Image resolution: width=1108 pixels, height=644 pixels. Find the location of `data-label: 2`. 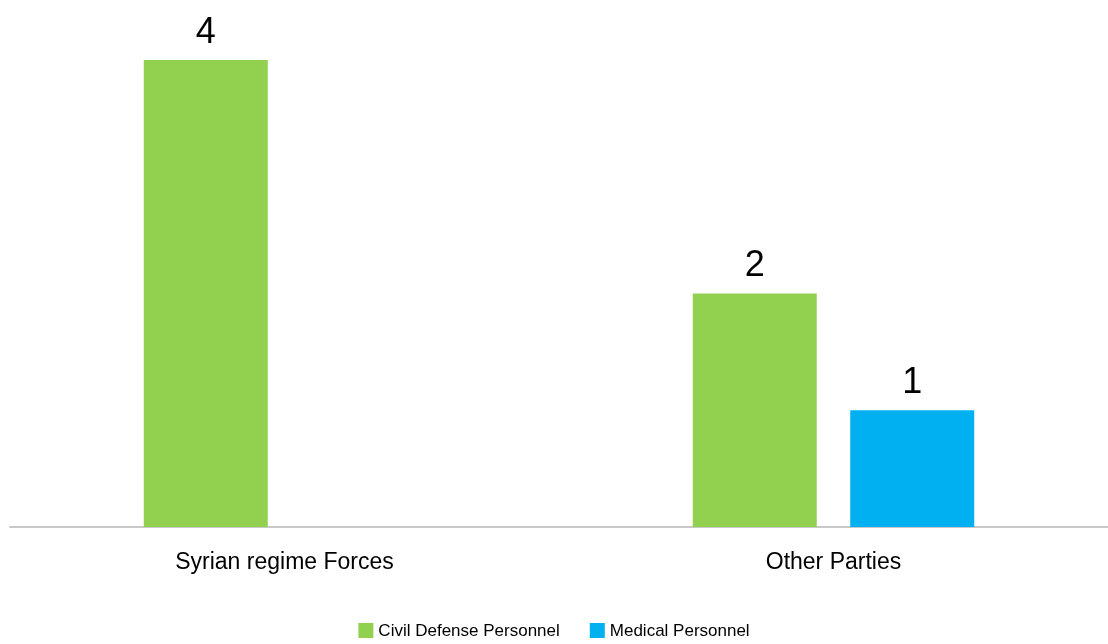

data-label: 2 is located at coordinates (754, 263).